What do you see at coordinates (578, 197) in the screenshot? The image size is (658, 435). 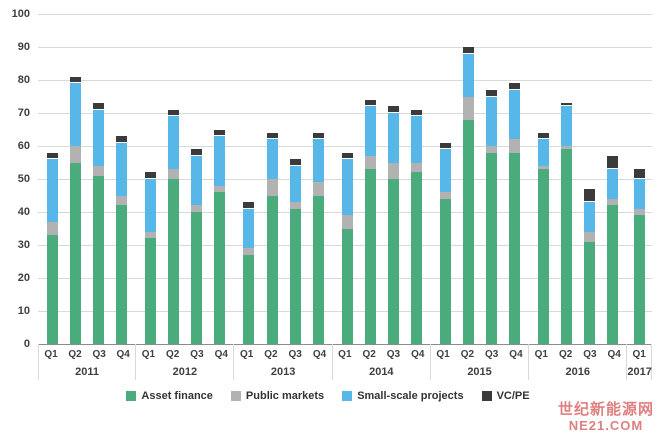 I see `year-group-2016: Q1 Q2 Q3 Q4 2016` at bounding box center [578, 197].